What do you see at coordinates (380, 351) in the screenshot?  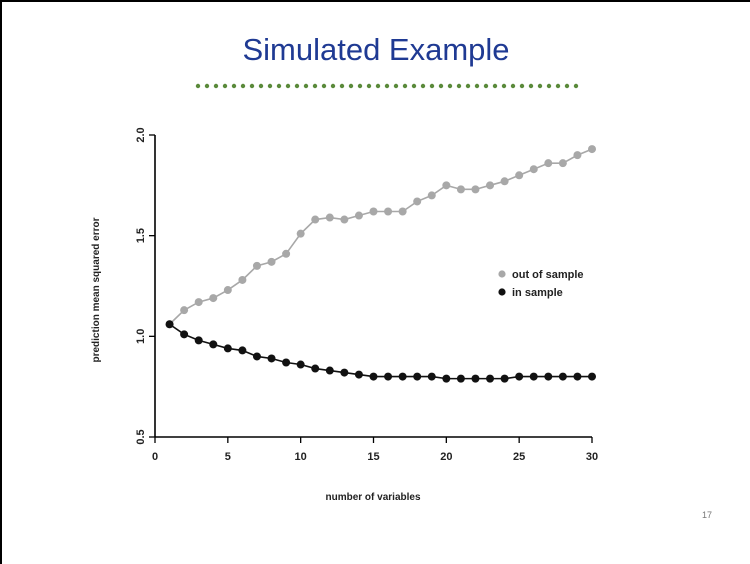 I see `series-in-sample` at bounding box center [380, 351].